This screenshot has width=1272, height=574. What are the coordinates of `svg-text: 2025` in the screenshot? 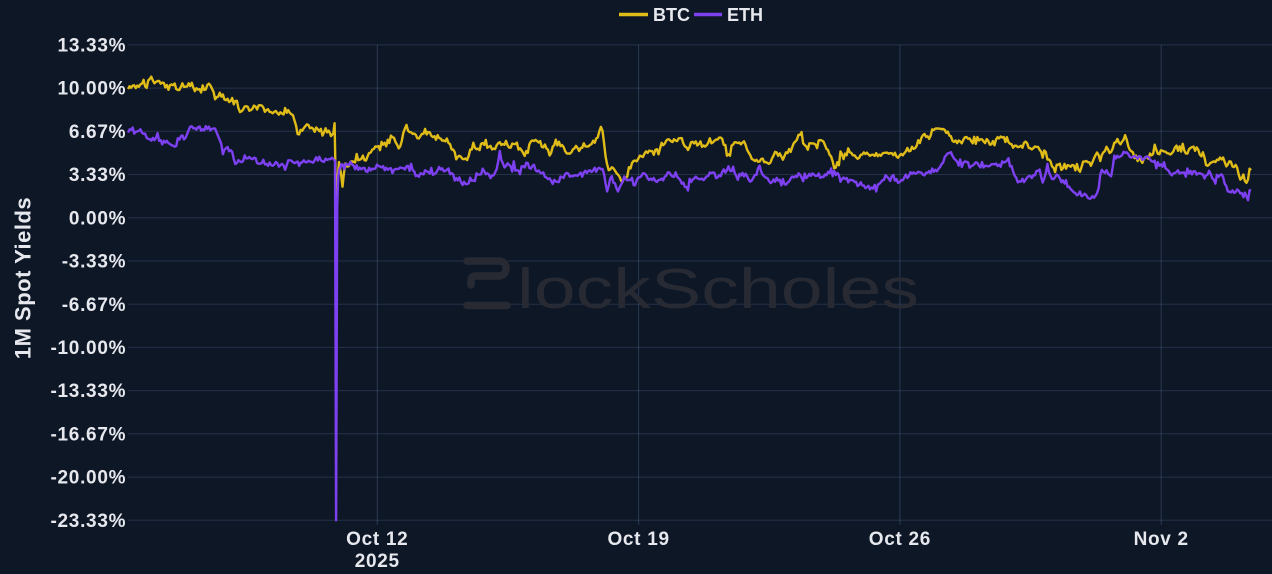 It's located at (377, 560).